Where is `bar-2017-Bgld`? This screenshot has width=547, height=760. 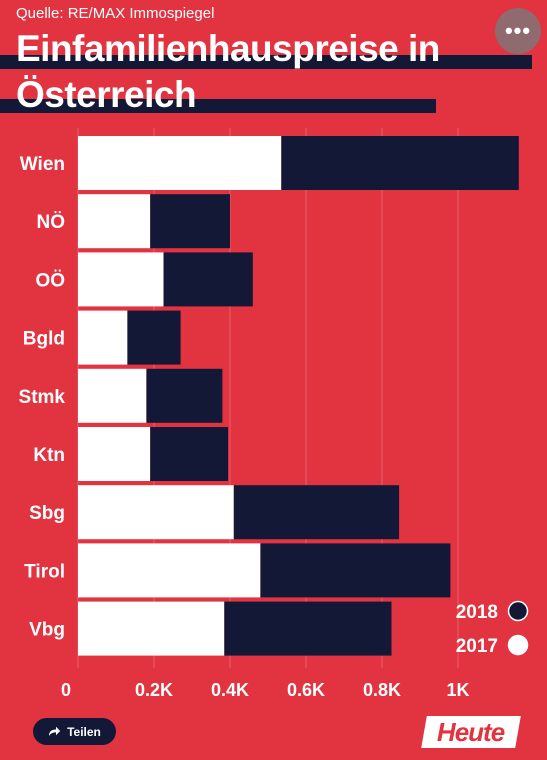
bar-2017-Bgld is located at coordinates (103, 337).